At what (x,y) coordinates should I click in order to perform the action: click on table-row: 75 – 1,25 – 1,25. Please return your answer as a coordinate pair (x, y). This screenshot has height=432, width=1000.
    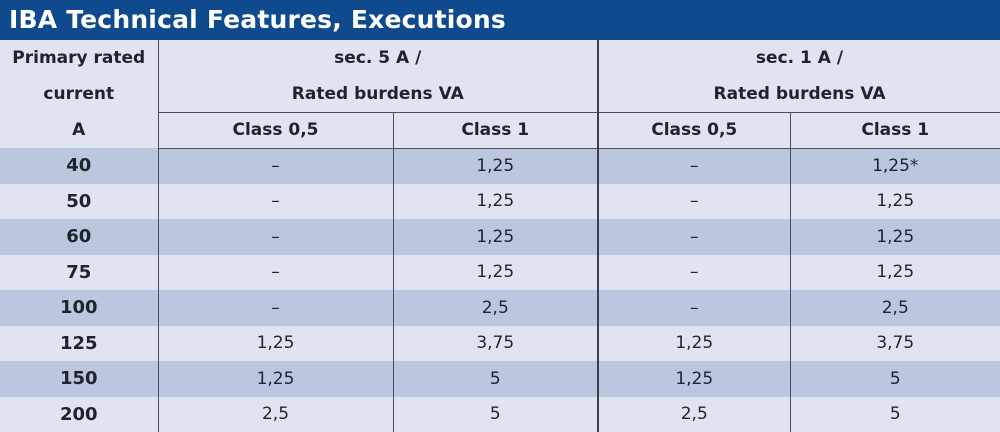
    Looking at the image, I should click on (500, 273).